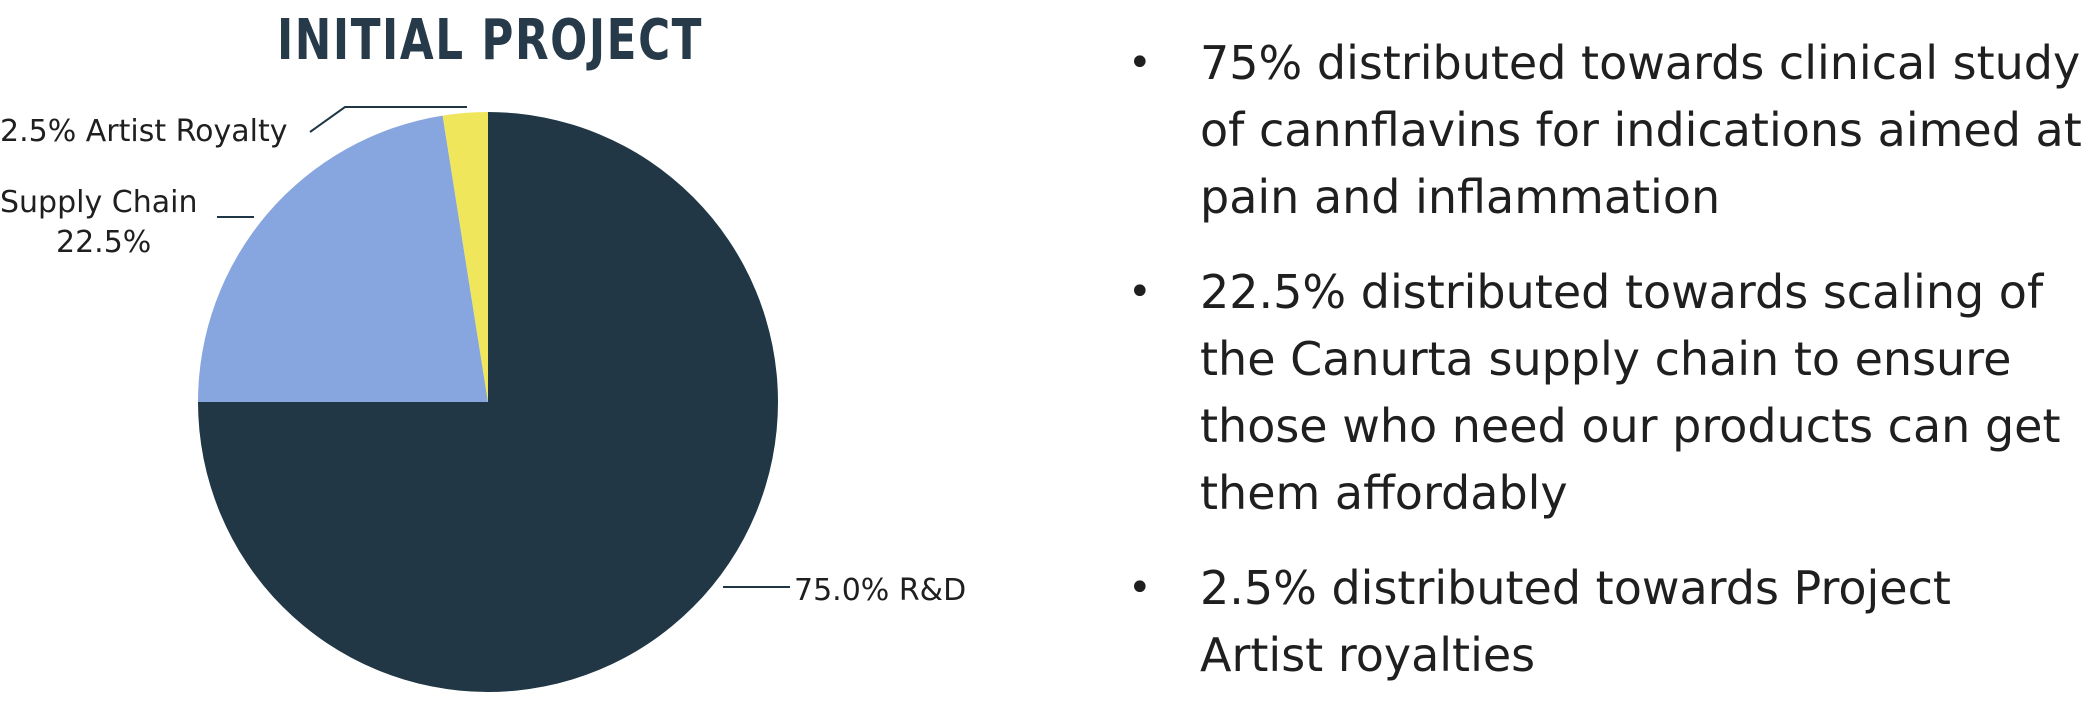 The height and width of the screenshot is (717, 2100). Describe the element at coordinates (490, 40) in the screenshot. I see `chart-title: INITIAL PROJECT` at that location.